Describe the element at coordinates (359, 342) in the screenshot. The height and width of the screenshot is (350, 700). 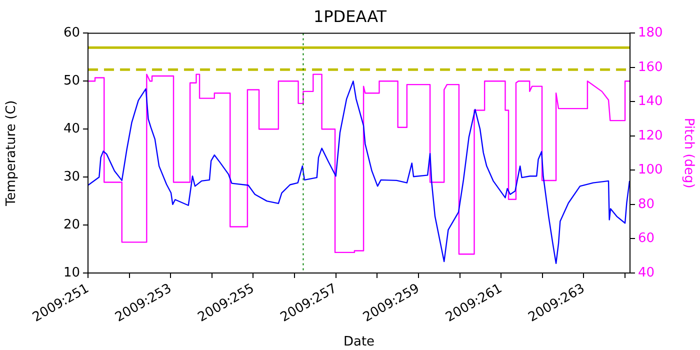
I see `x-axis-title: Date` at that location.